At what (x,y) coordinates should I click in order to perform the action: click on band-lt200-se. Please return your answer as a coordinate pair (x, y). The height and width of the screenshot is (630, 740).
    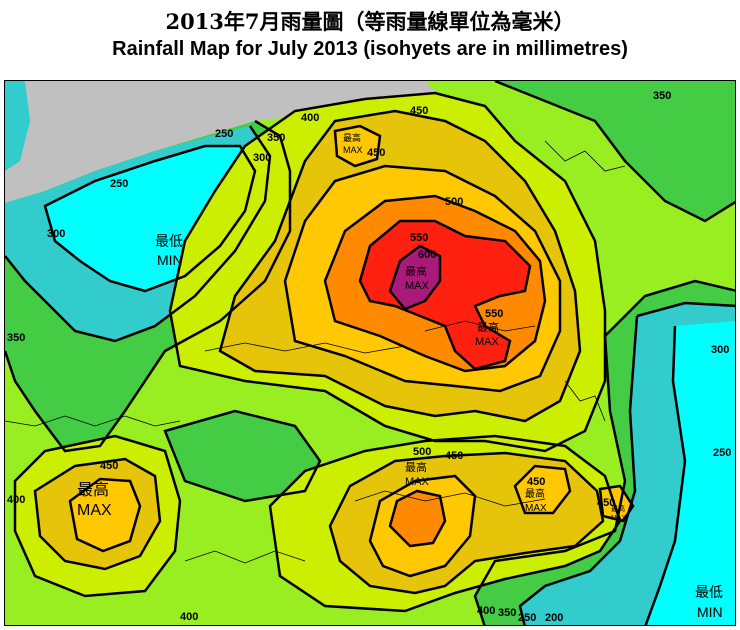
    Looking at the image, I should click on (690, 473).